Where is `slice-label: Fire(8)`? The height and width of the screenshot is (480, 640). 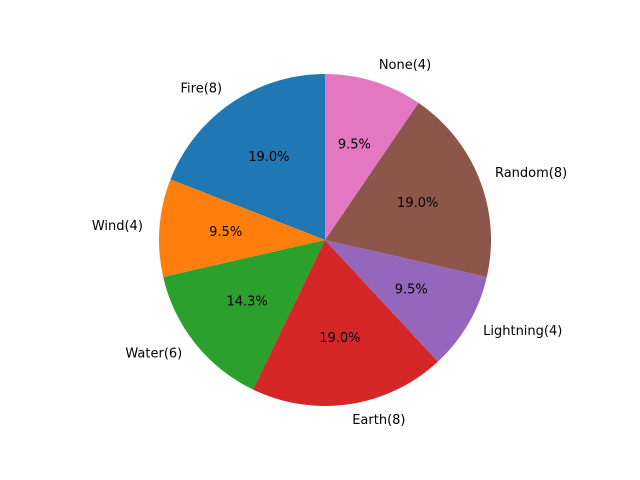
slice-label: Fire(8) is located at coordinates (202, 89).